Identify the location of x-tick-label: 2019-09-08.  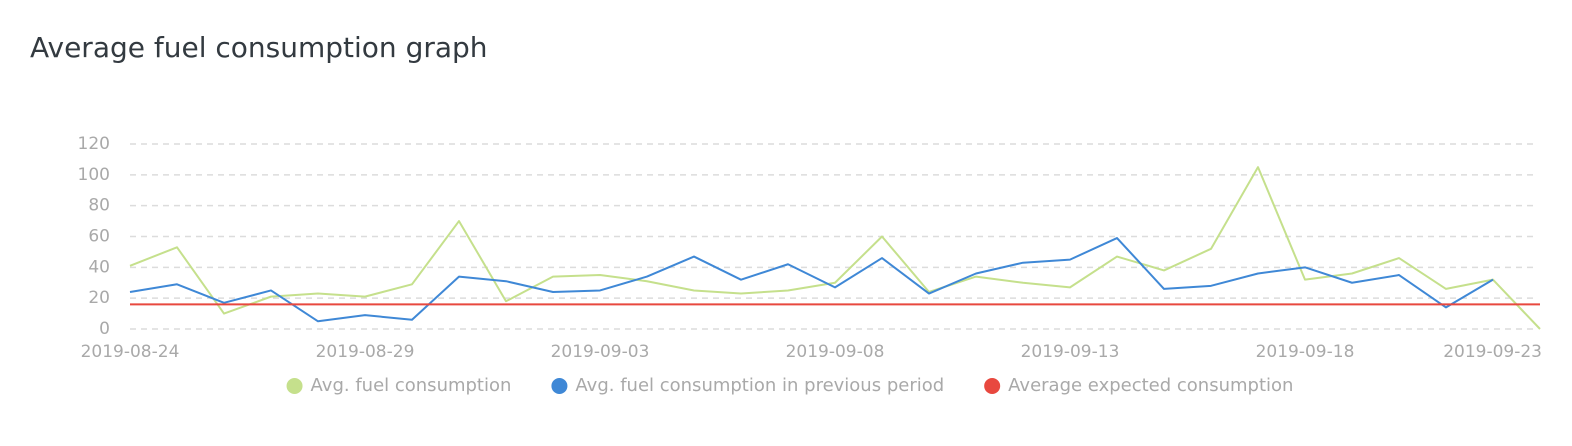
(835, 352).